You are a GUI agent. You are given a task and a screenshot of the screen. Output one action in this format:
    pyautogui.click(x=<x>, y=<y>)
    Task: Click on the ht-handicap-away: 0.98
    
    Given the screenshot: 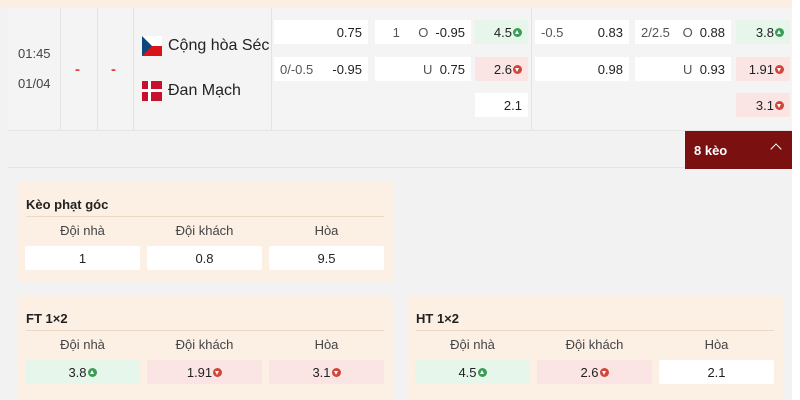 What is the action you would take?
    pyautogui.click(x=582, y=69)
    